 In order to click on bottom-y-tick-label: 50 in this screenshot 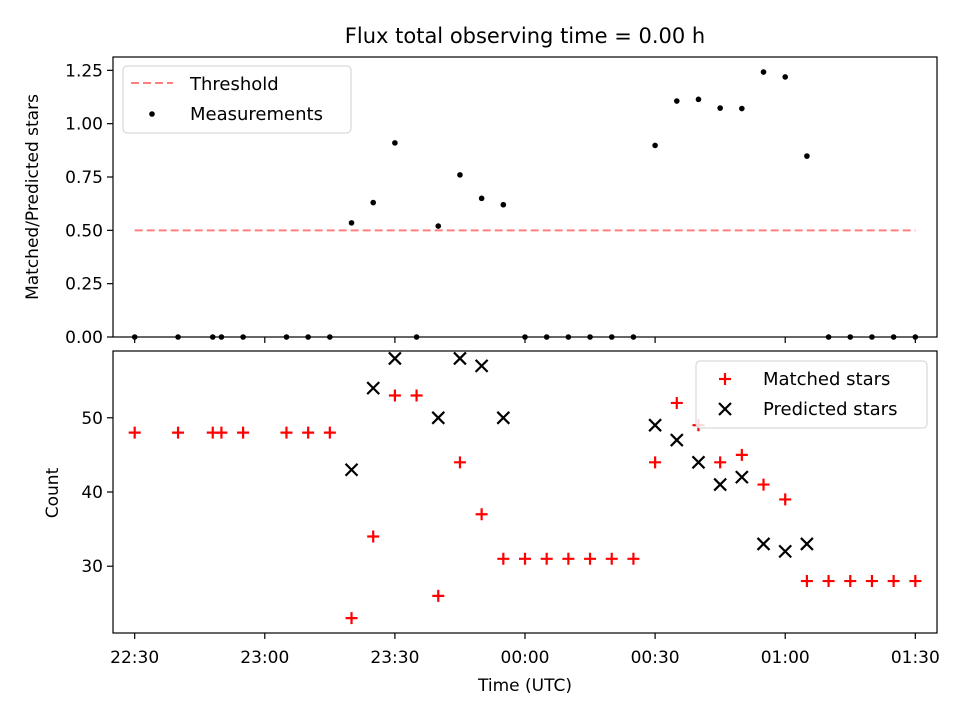, I will do `click(92, 419)`.